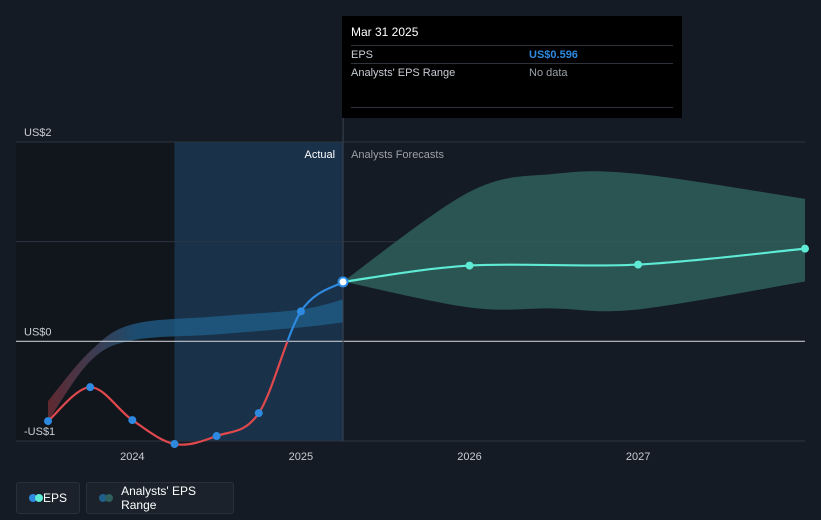  What do you see at coordinates (103, 498) in the screenshot?
I see `range-dot-past` at bounding box center [103, 498].